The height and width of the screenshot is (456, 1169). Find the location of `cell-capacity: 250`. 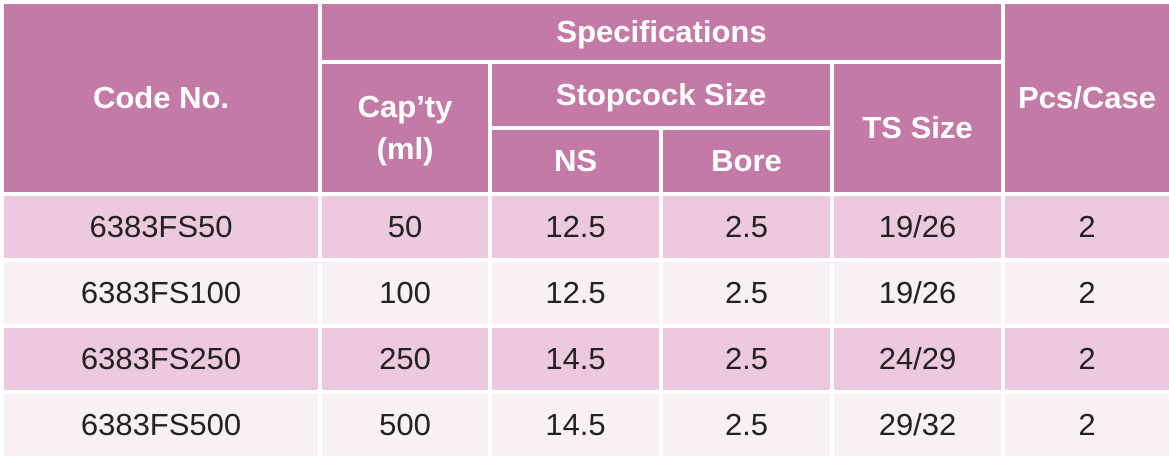

cell-capacity: 250 is located at coordinates (405, 359).